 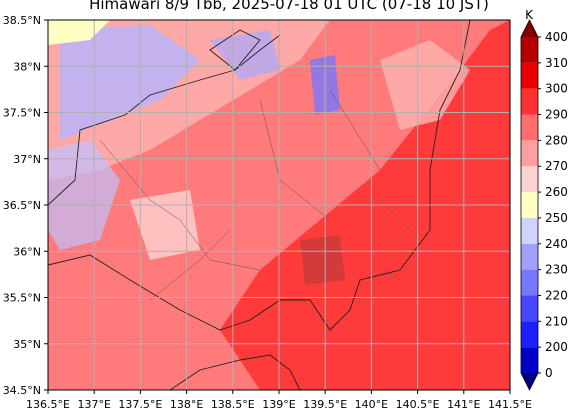 What do you see at coordinates (186, 403) in the screenshot?
I see `x-tick-label: 138°E` at bounding box center [186, 403].